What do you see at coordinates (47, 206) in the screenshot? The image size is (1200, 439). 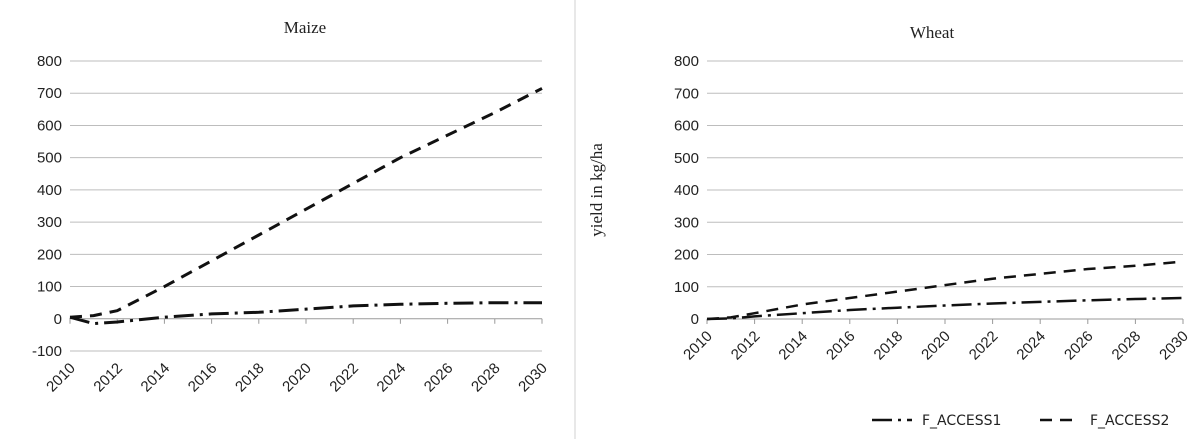 I see `y-tick-labels: -100 0 100 200 300 400 500 600 700 800` at bounding box center [47, 206].